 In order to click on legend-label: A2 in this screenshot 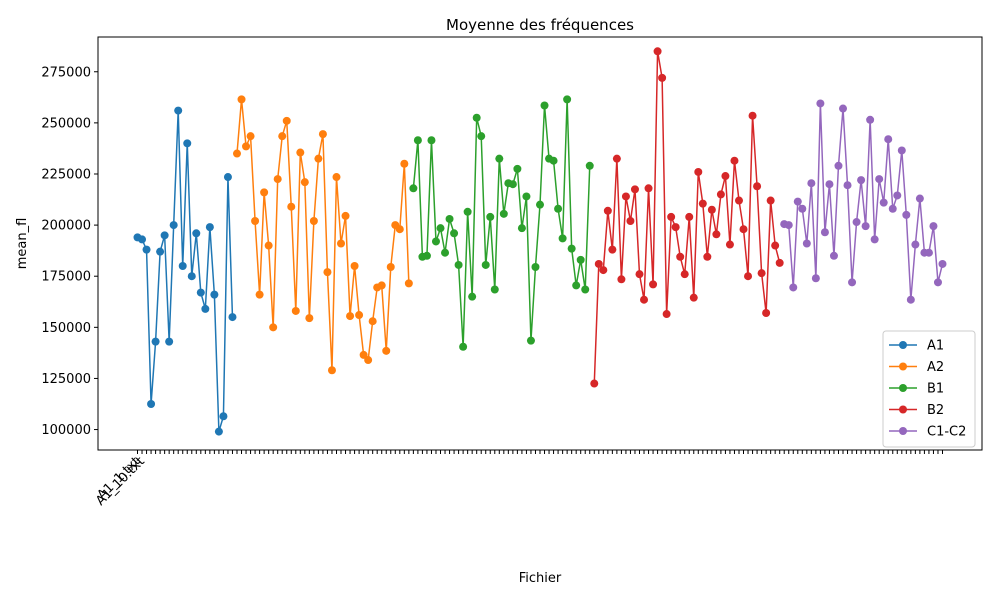, I will do `click(935, 367)`.